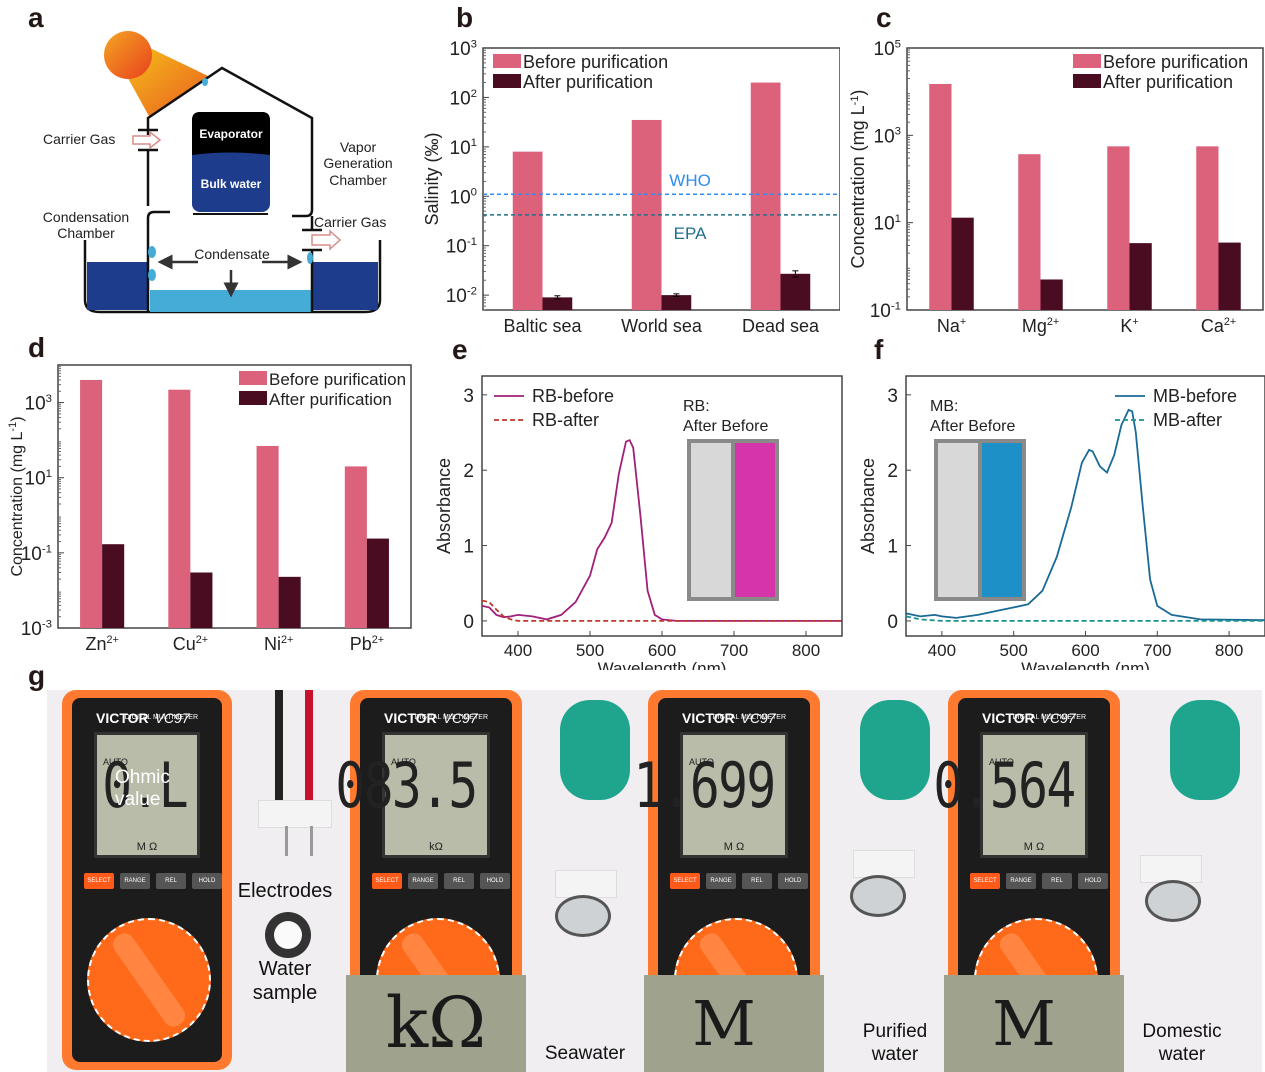  I want to click on inset-labels: After Before, so click(725, 426).